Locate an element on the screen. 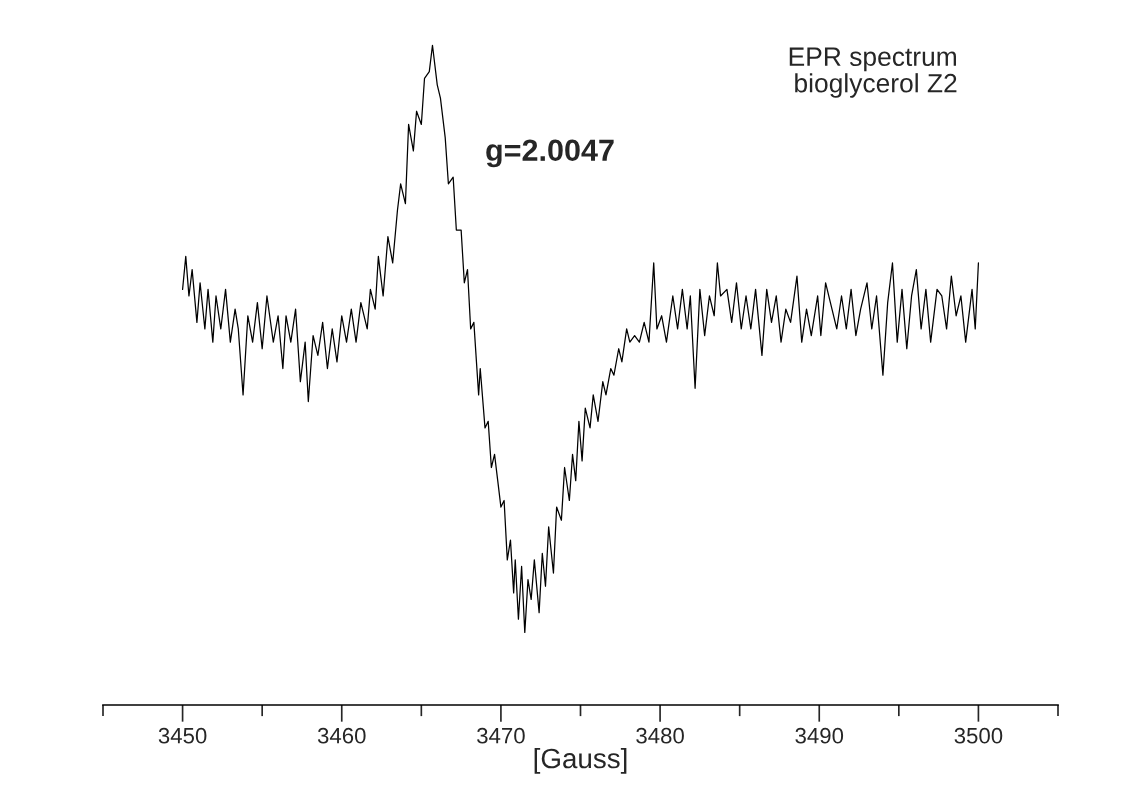 The image size is (1138, 787). x-tick-label: 3490 is located at coordinates (819, 735).